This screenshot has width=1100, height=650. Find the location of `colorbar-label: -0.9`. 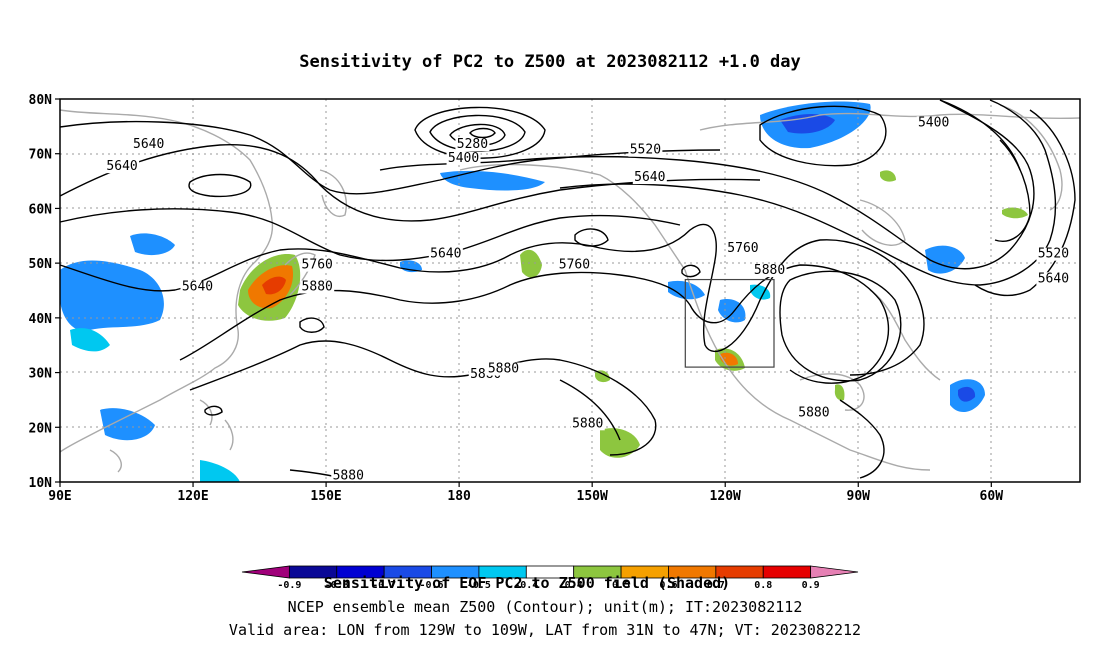

colorbar-label: -0.9 is located at coordinates (289, 585).